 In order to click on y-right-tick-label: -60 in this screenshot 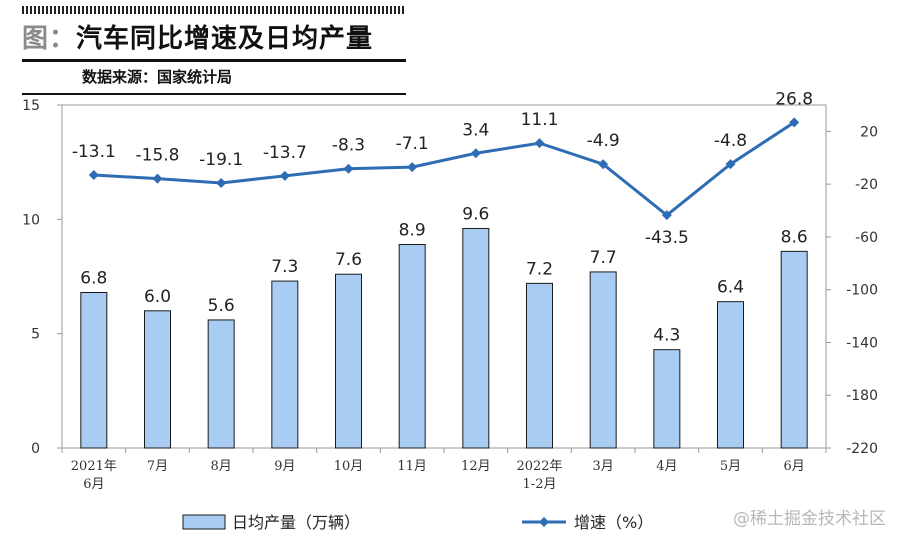, I will do `click(866, 238)`.